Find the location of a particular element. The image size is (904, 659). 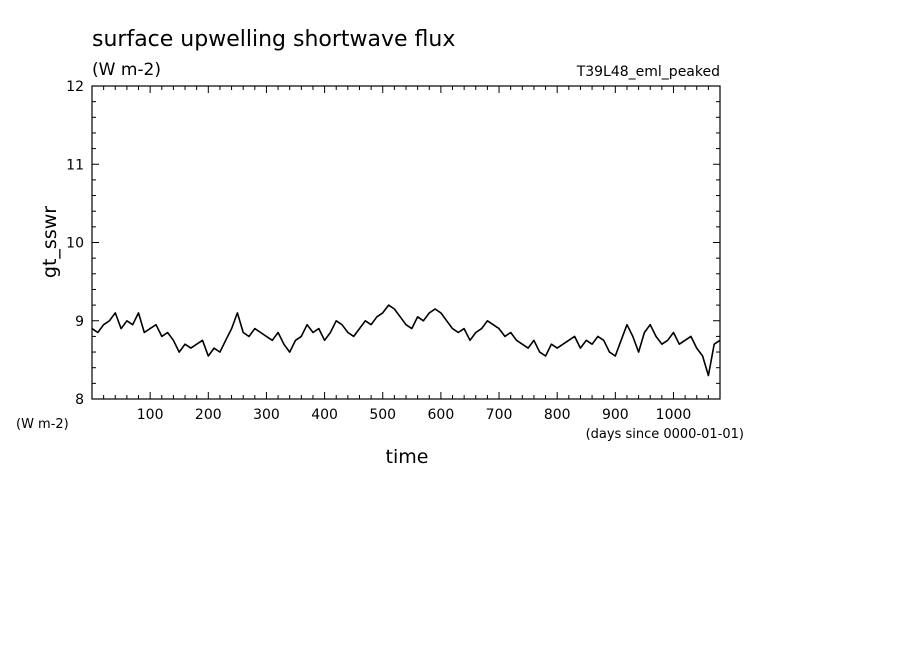

x-tick-label: 200 is located at coordinates (208, 415).